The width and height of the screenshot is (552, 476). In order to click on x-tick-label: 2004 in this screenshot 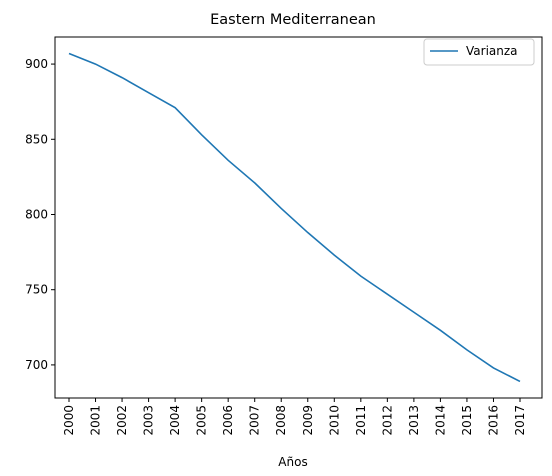, I will do `click(175, 420)`.